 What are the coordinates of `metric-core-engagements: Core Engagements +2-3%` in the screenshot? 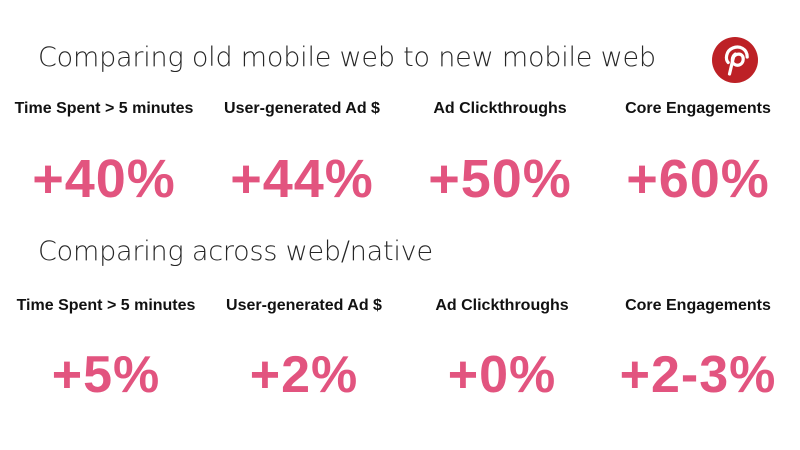 It's located at (698, 351).